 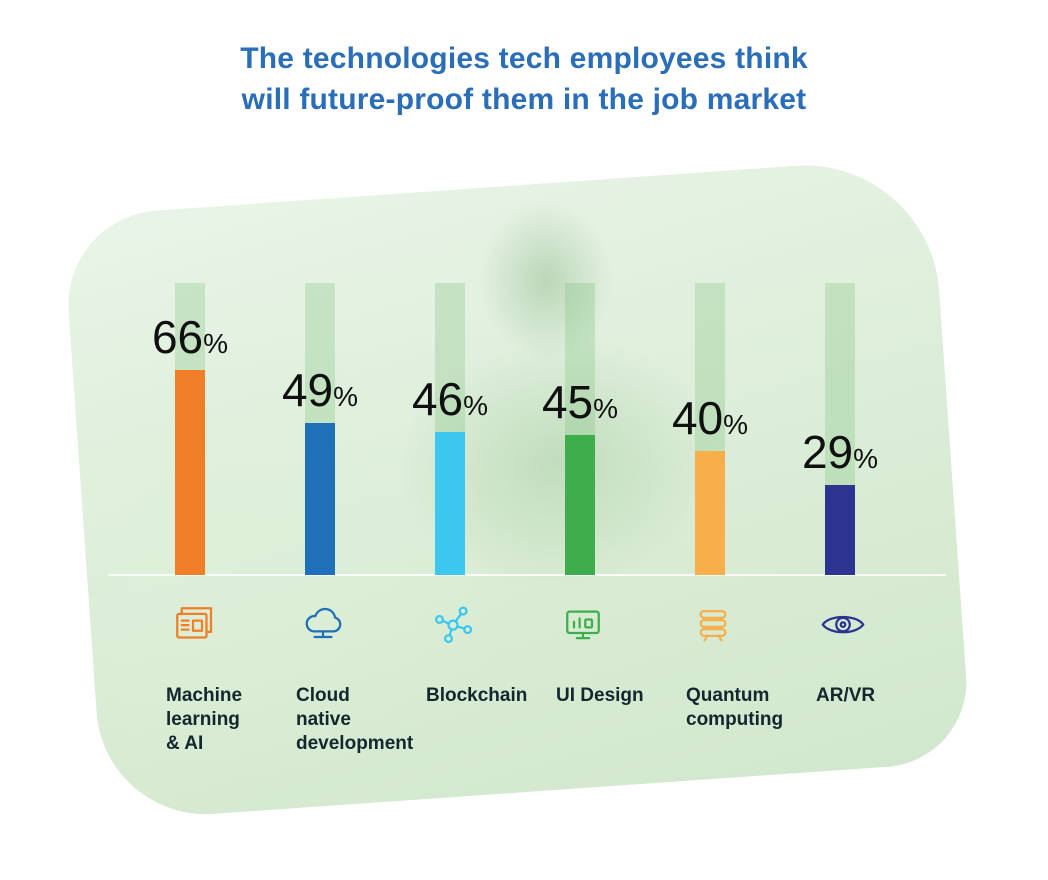 I want to click on bar-value: 45%, so click(x=580, y=402).